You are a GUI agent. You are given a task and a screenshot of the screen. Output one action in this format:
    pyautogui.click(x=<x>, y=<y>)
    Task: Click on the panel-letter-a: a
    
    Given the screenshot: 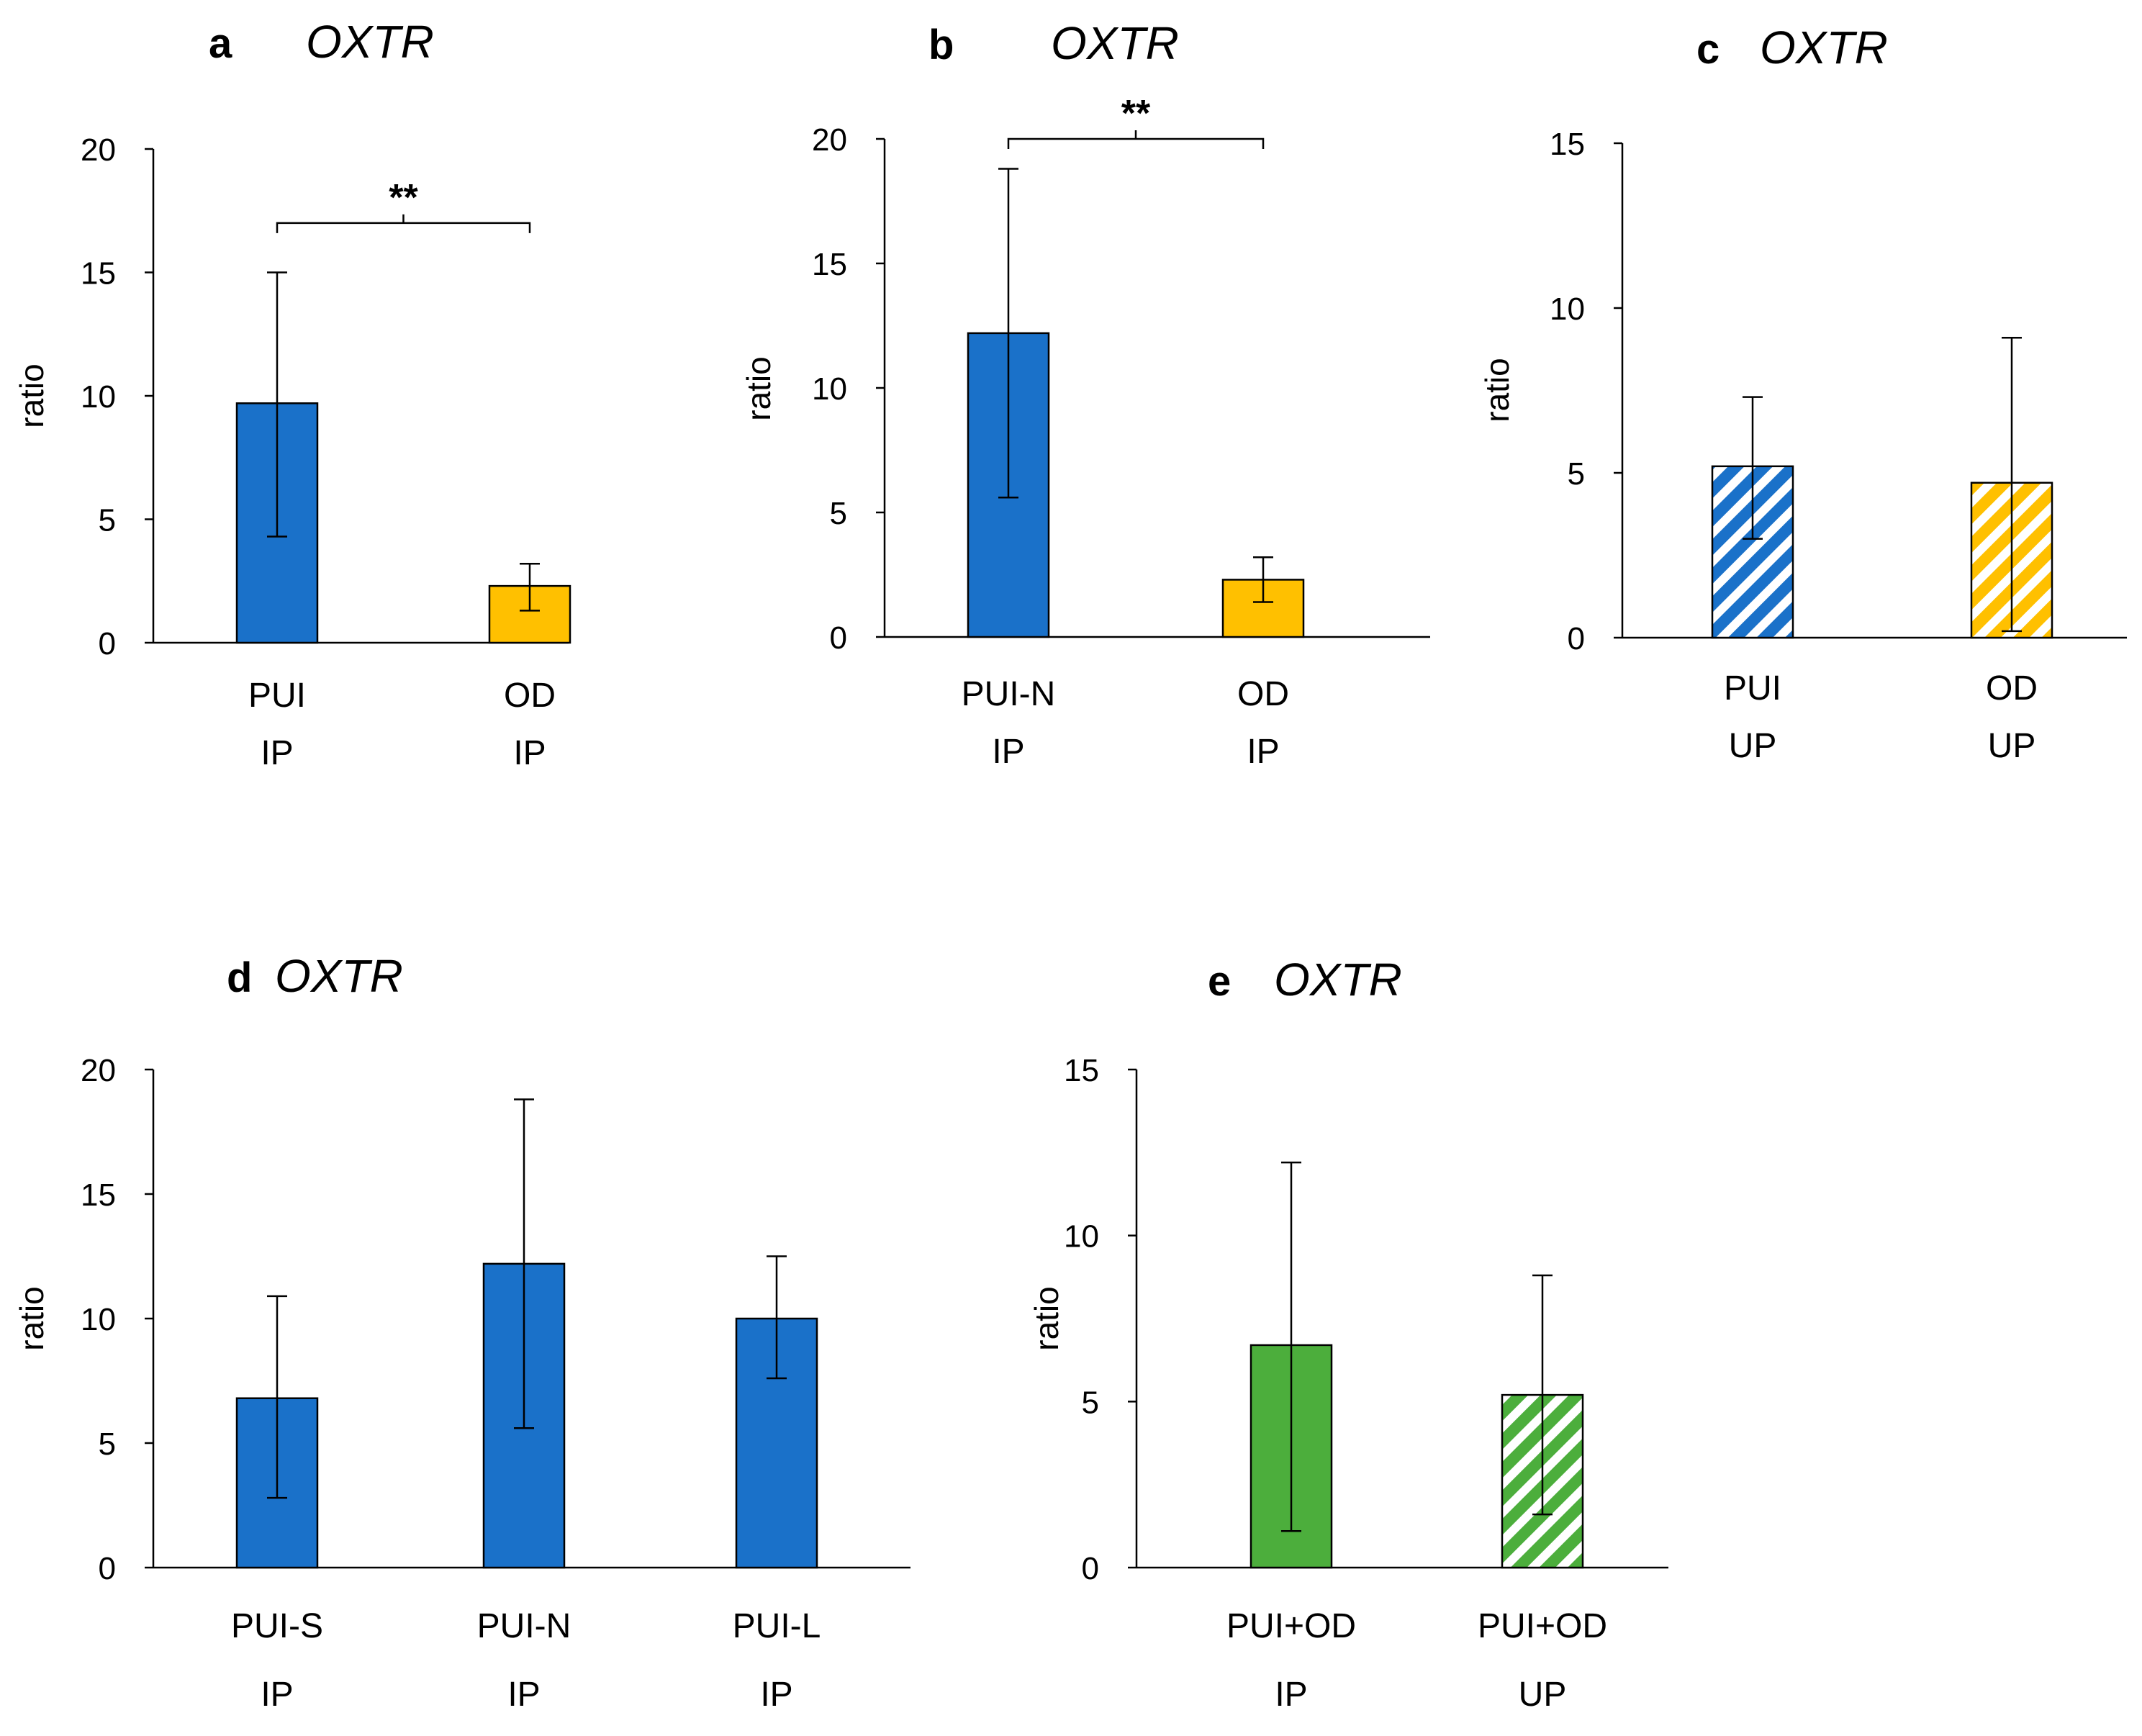 What is the action you would take?
    pyautogui.click(x=220, y=44)
    